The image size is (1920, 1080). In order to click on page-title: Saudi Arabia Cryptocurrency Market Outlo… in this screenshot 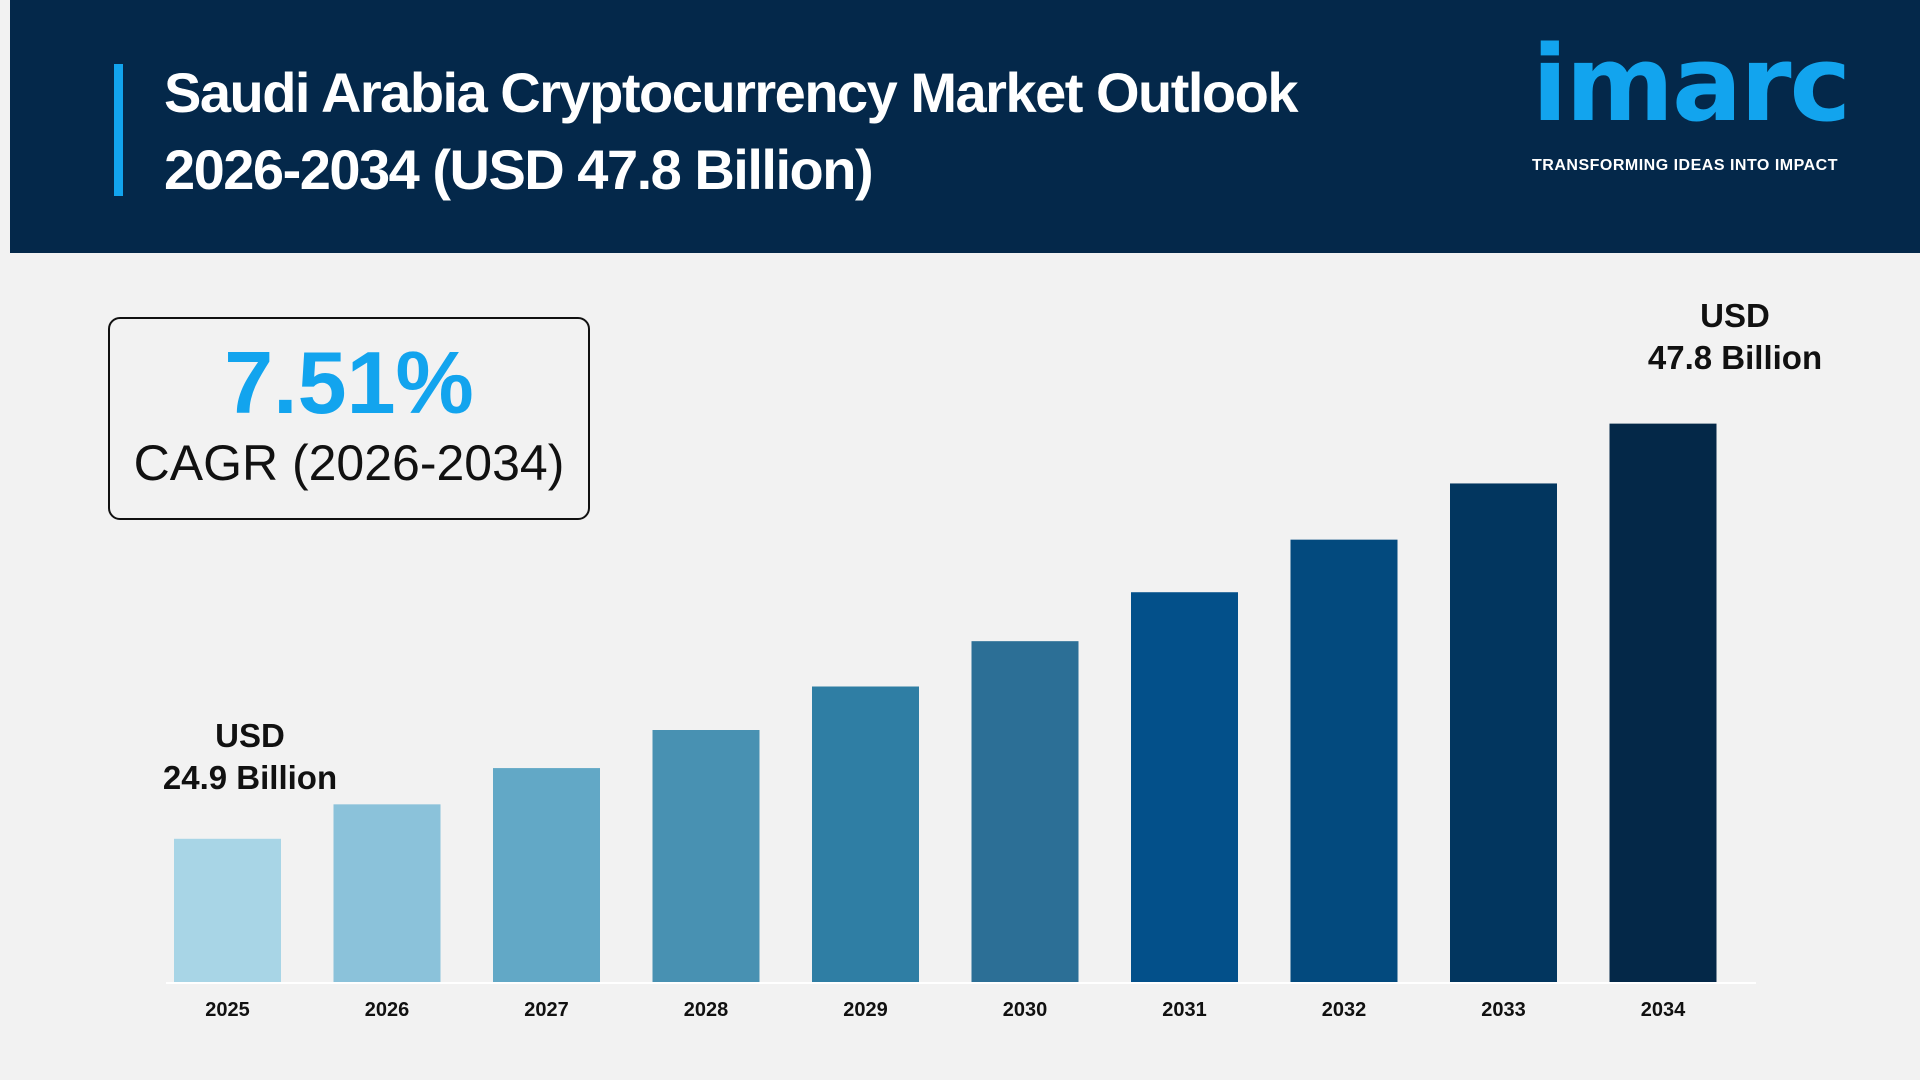, I will do `click(731, 131)`.